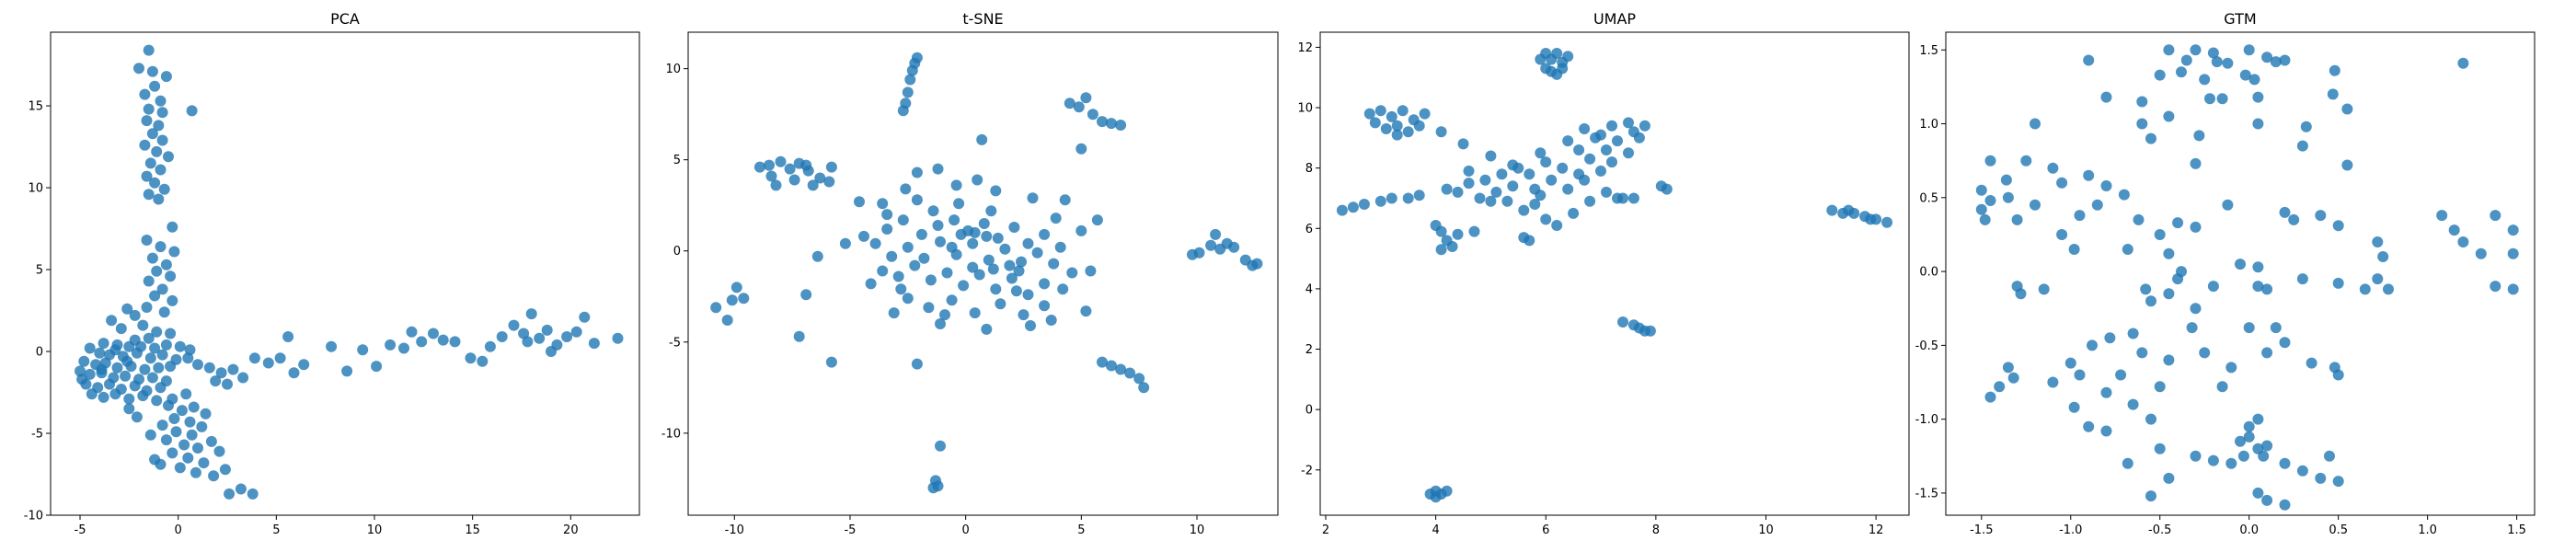 The image size is (2576, 552). Describe the element at coordinates (39, 271) in the screenshot. I see `pca-ytick-label-3: 5` at that location.